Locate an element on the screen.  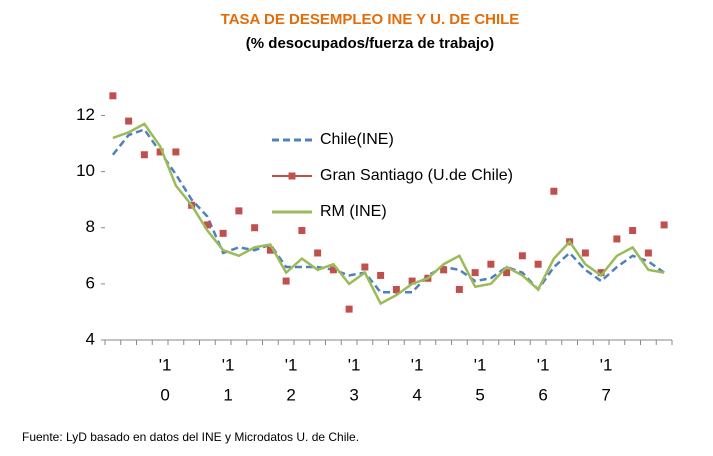
y-tick-label: 6 is located at coordinates (90, 282).